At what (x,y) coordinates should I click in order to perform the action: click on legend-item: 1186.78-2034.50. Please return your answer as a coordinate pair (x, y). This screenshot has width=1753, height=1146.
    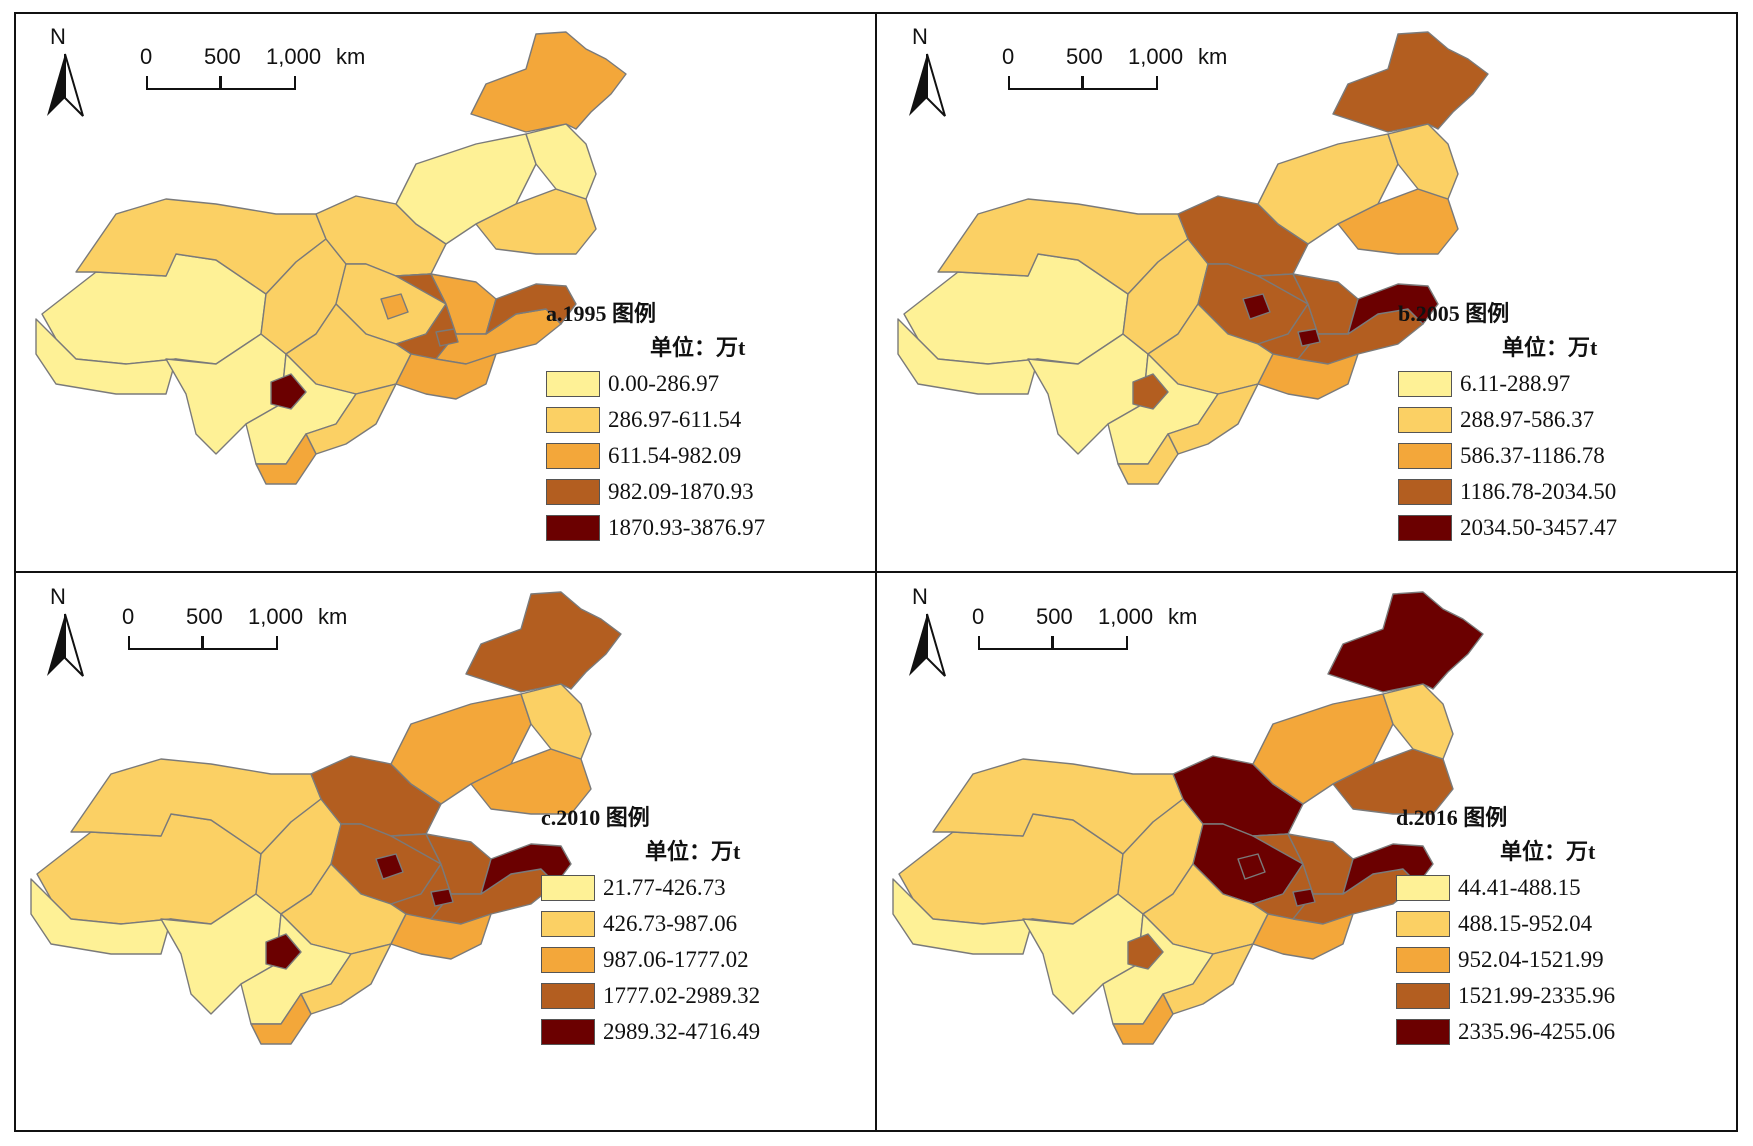
    Looking at the image, I should click on (1507, 492).